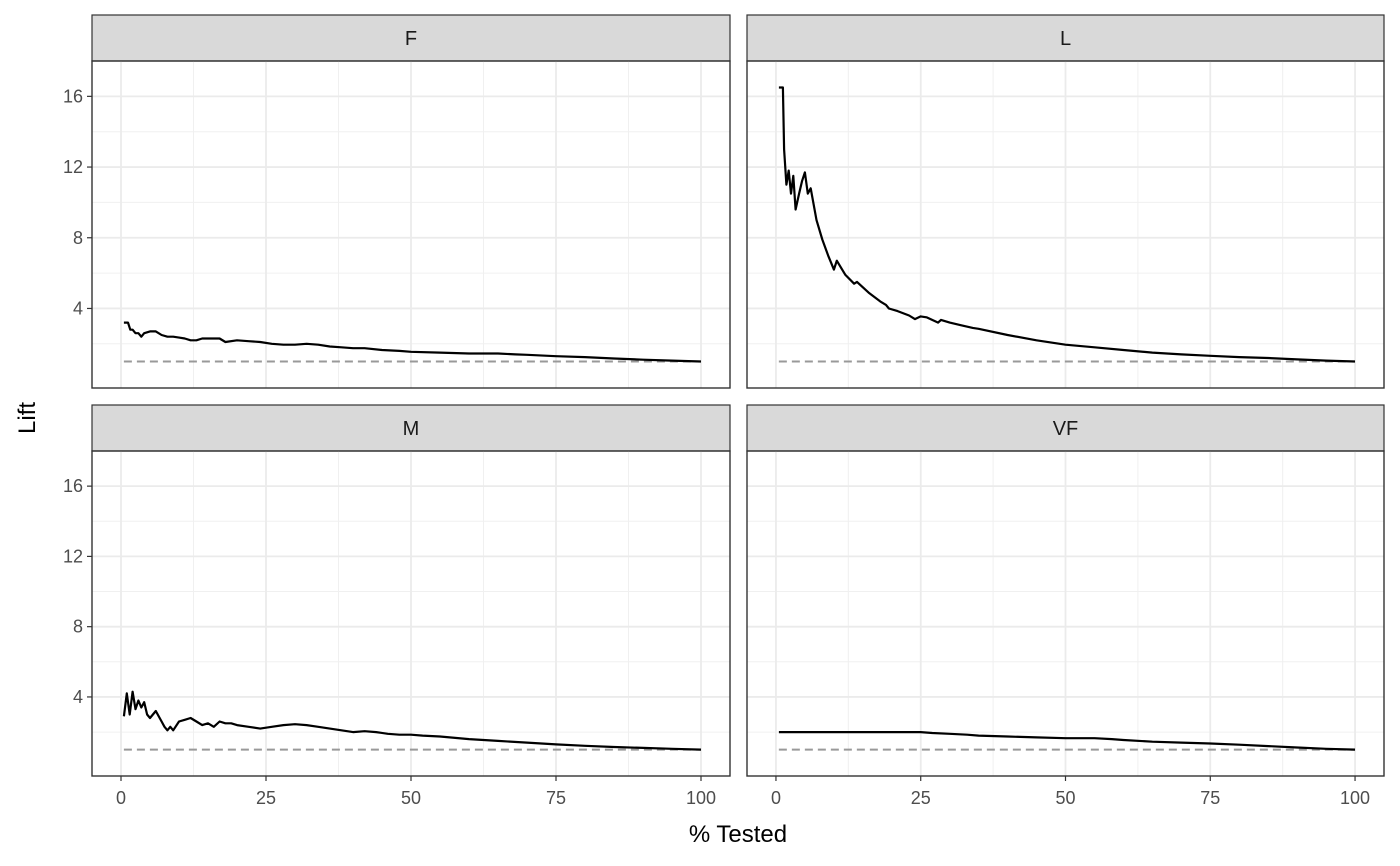 This screenshot has width=1400, height=866. I want to click on facet-label: M, so click(411, 429).